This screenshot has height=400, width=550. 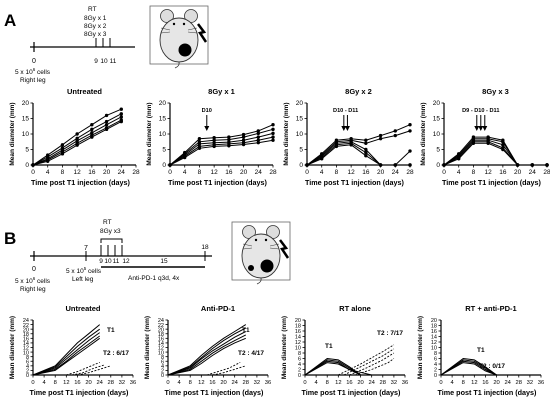 I want to click on chart-title: 8Gy x 2, so click(x=358, y=91).